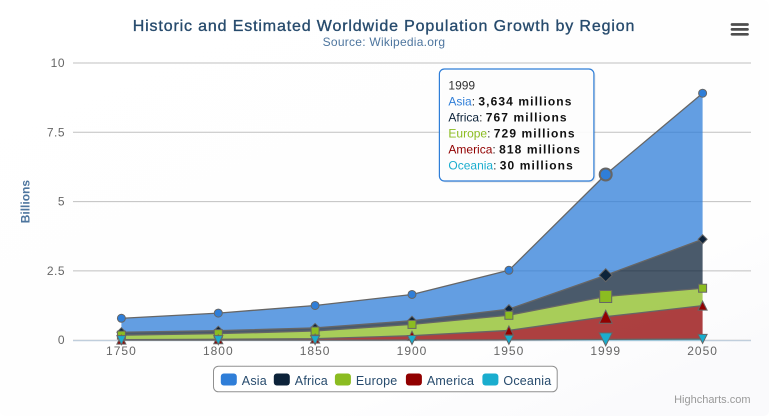  I want to click on svg-text: Europe, so click(377, 381).